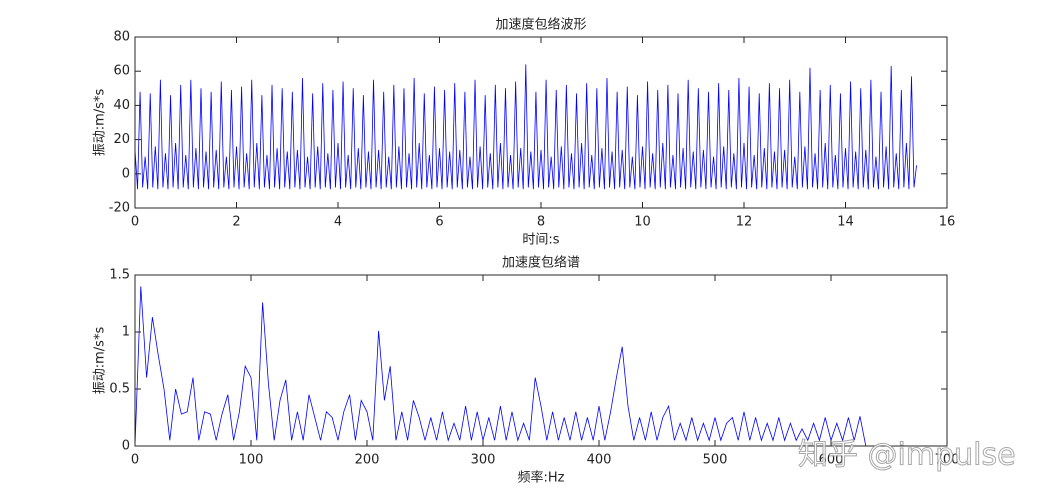 The image size is (1041, 500). I want to click on x-tick-label: 500, so click(715, 460).